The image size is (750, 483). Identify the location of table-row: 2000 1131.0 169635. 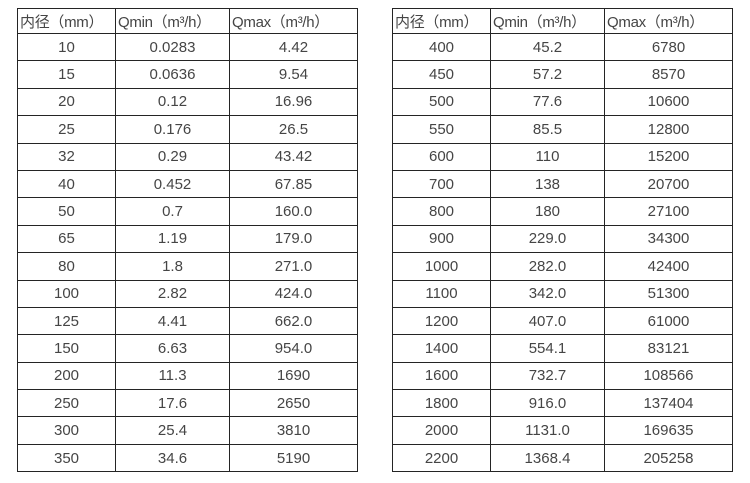
(562, 430).